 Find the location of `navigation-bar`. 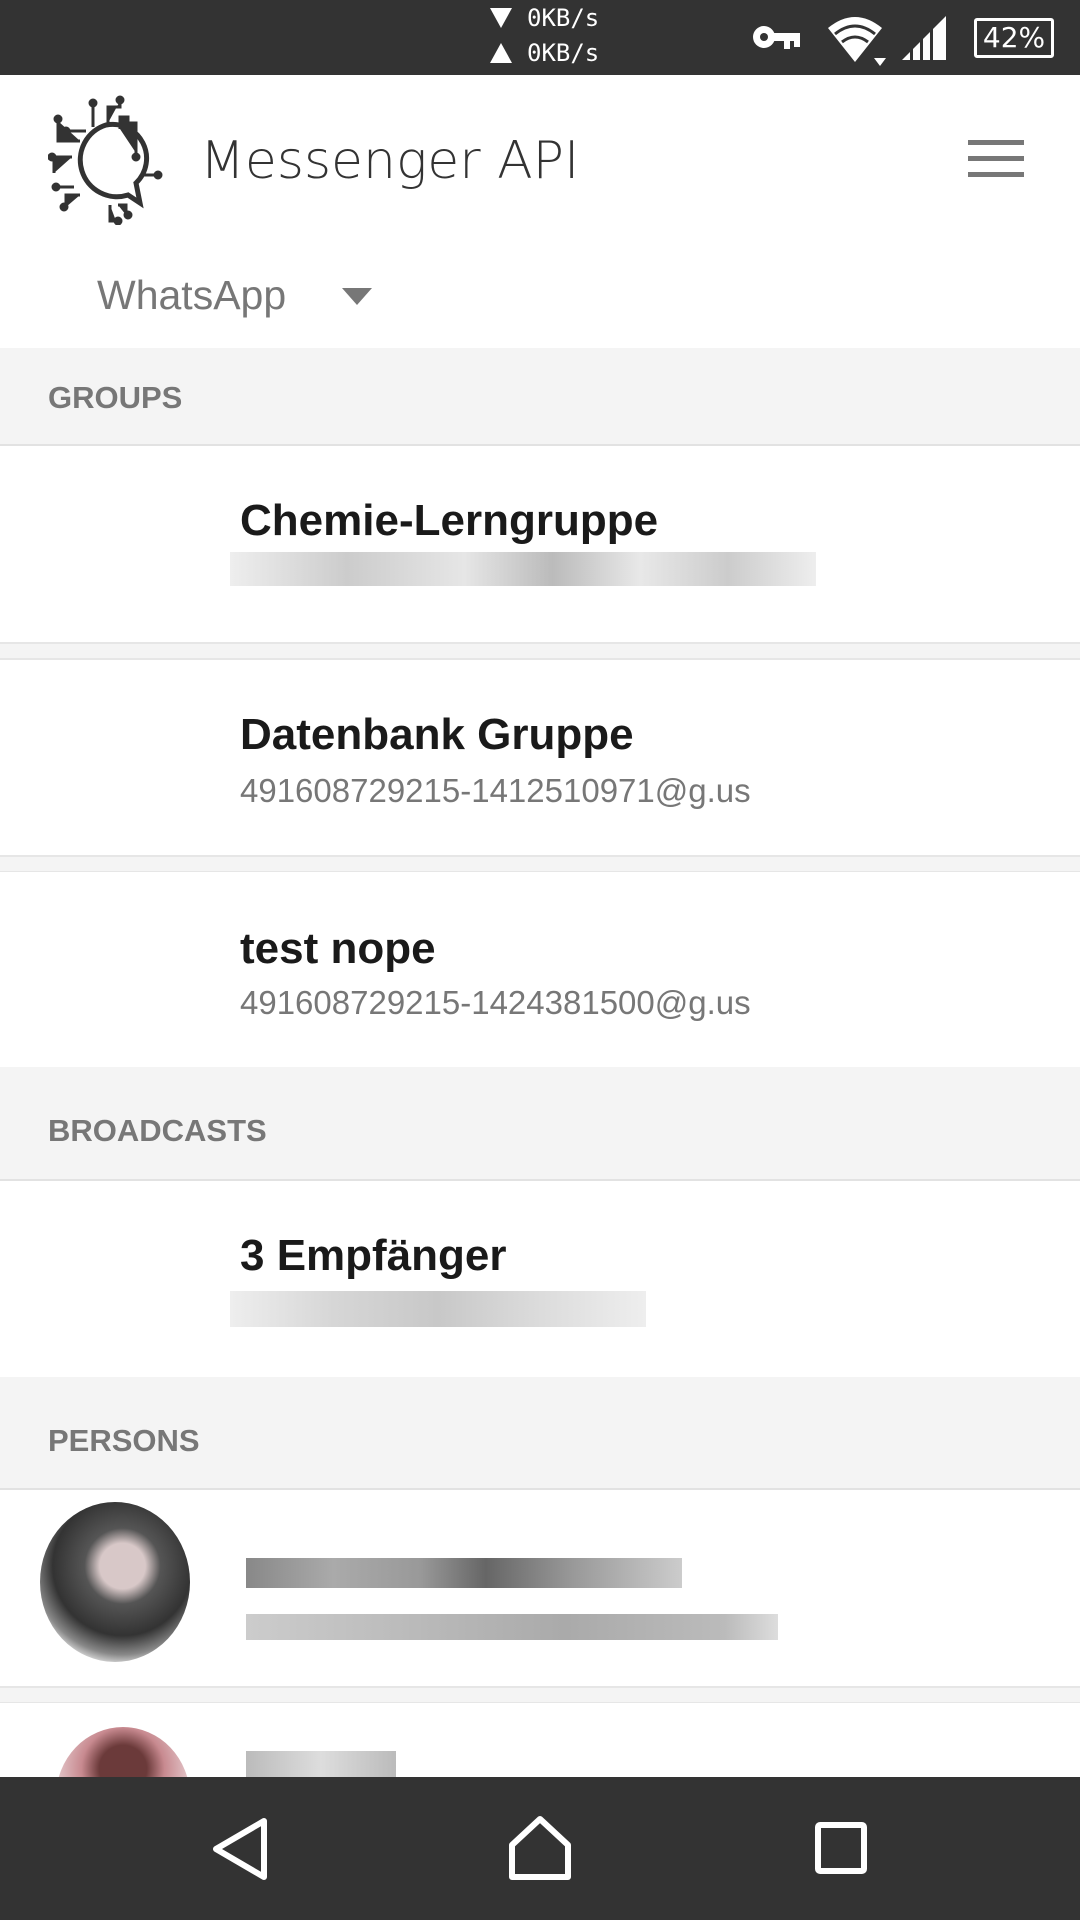

navigation-bar is located at coordinates (540, 1848).